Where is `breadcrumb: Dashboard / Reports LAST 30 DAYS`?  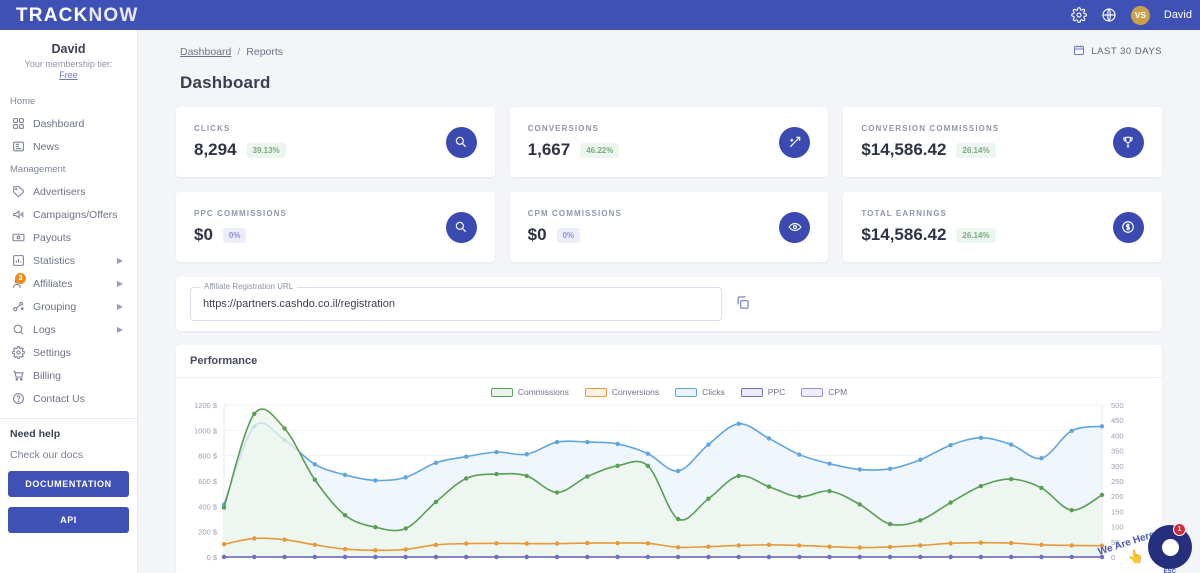 breadcrumb: Dashboard / Reports LAST 30 DAYS is located at coordinates (669, 44).